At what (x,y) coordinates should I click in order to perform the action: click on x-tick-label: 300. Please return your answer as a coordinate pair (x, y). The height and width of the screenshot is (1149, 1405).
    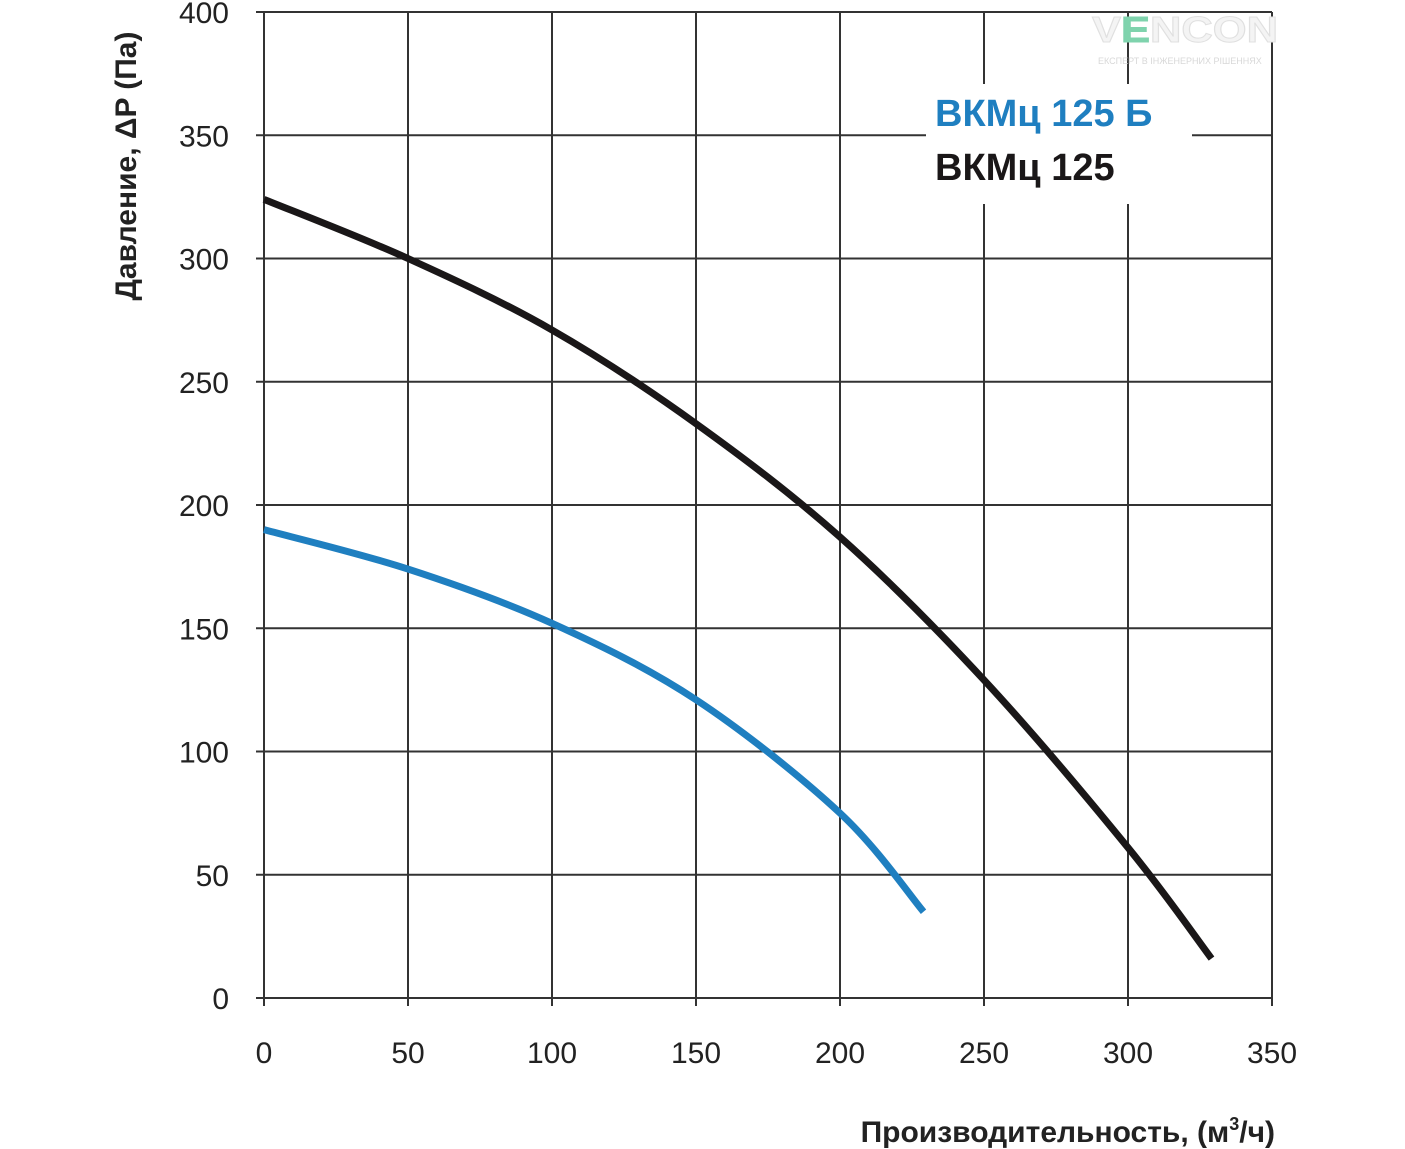
    Looking at the image, I should click on (1128, 1053).